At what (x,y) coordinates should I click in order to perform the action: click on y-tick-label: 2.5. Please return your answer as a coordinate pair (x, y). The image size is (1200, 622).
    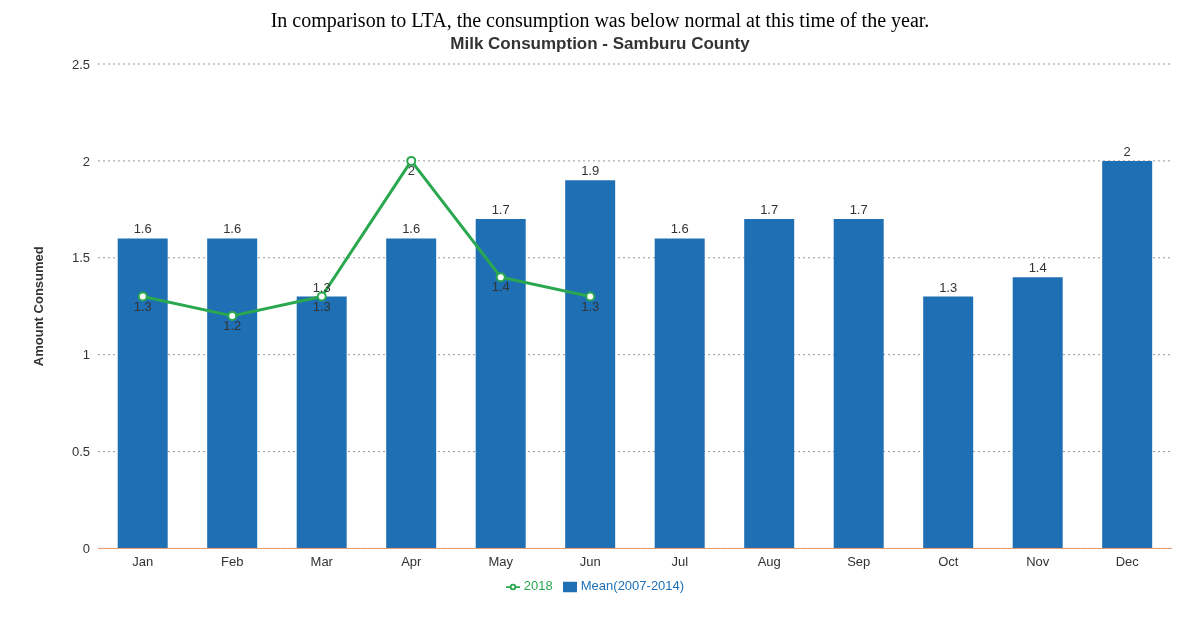
    Looking at the image, I should click on (80, 64).